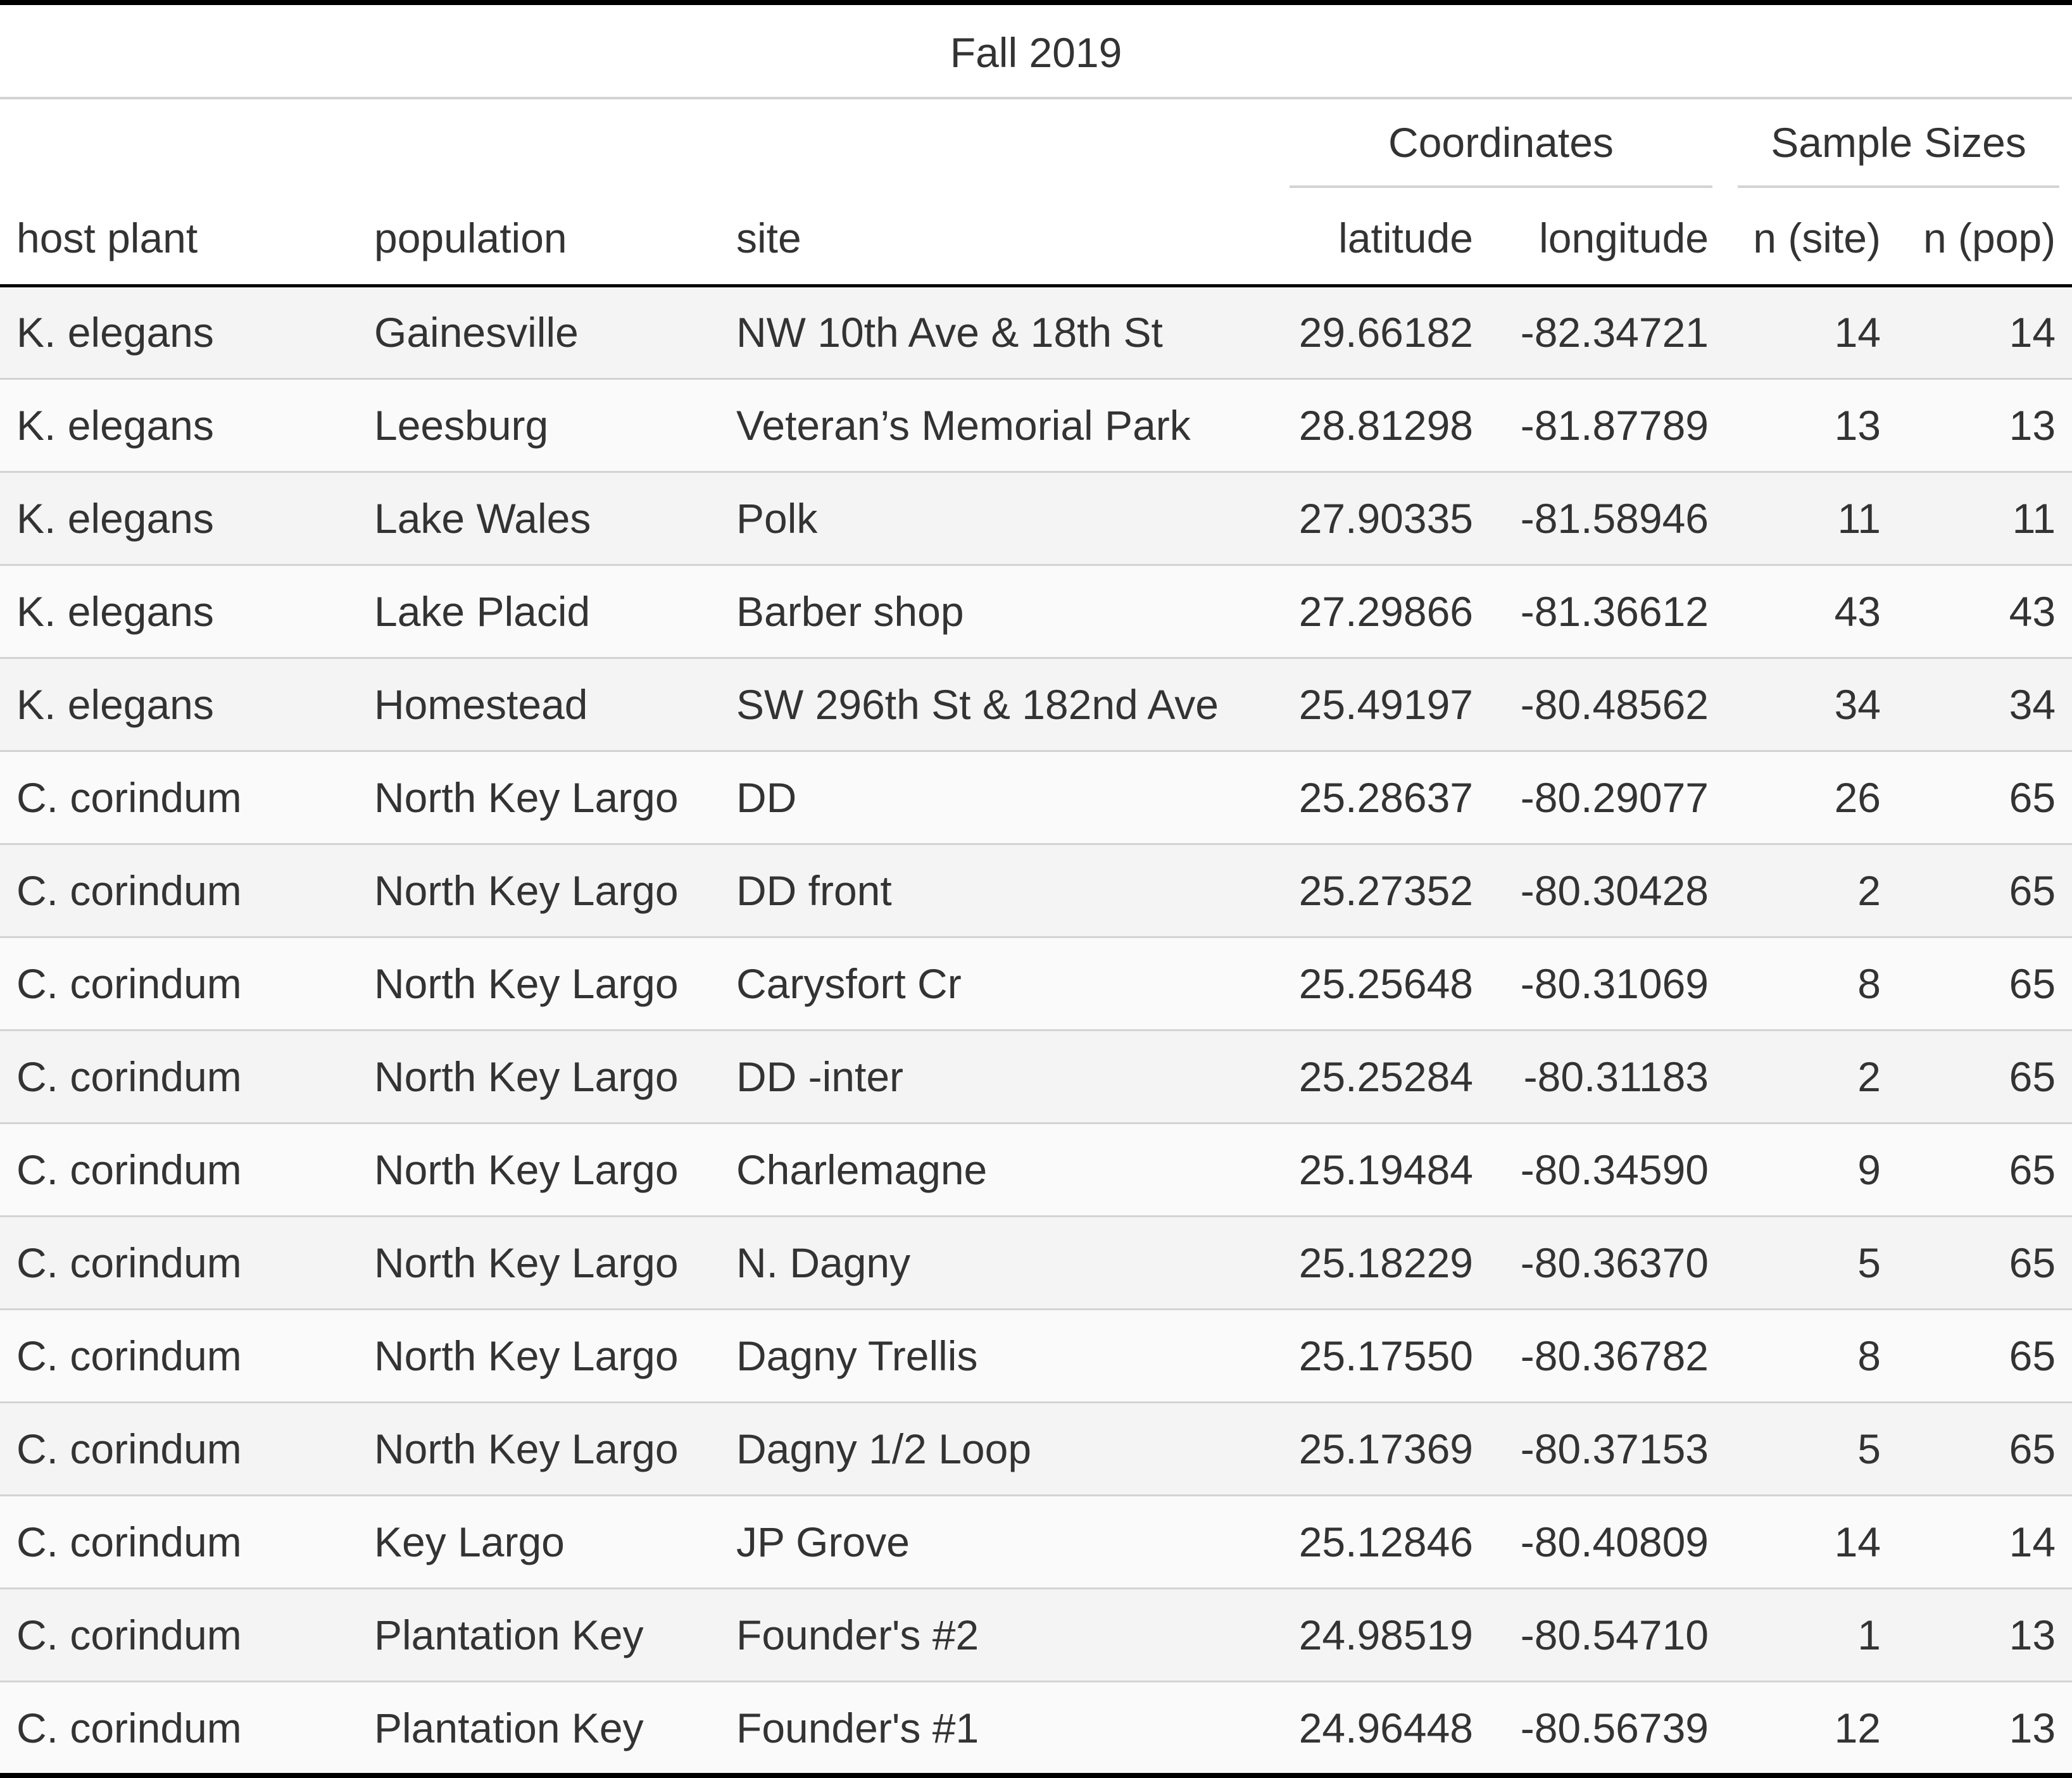 The height and width of the screenshot is (1778, 2072). I want to click on col-header-longitude: longitude, so click(1607, 240).